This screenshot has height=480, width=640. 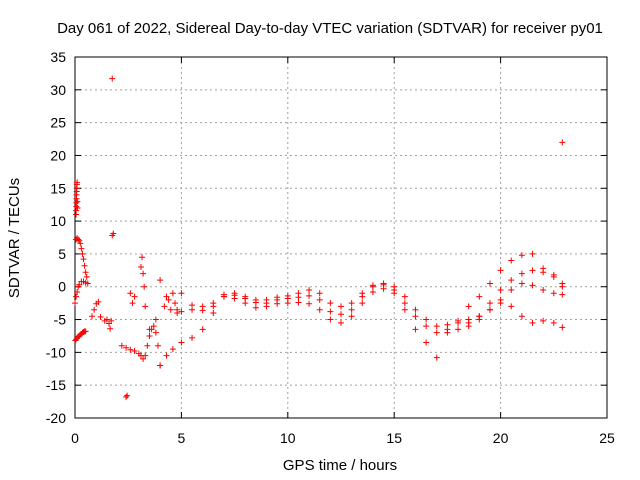 What do you see at coordinates (81, 257) in the screenshot?
I see `series-early-decay` at bounding box center [81, 257].